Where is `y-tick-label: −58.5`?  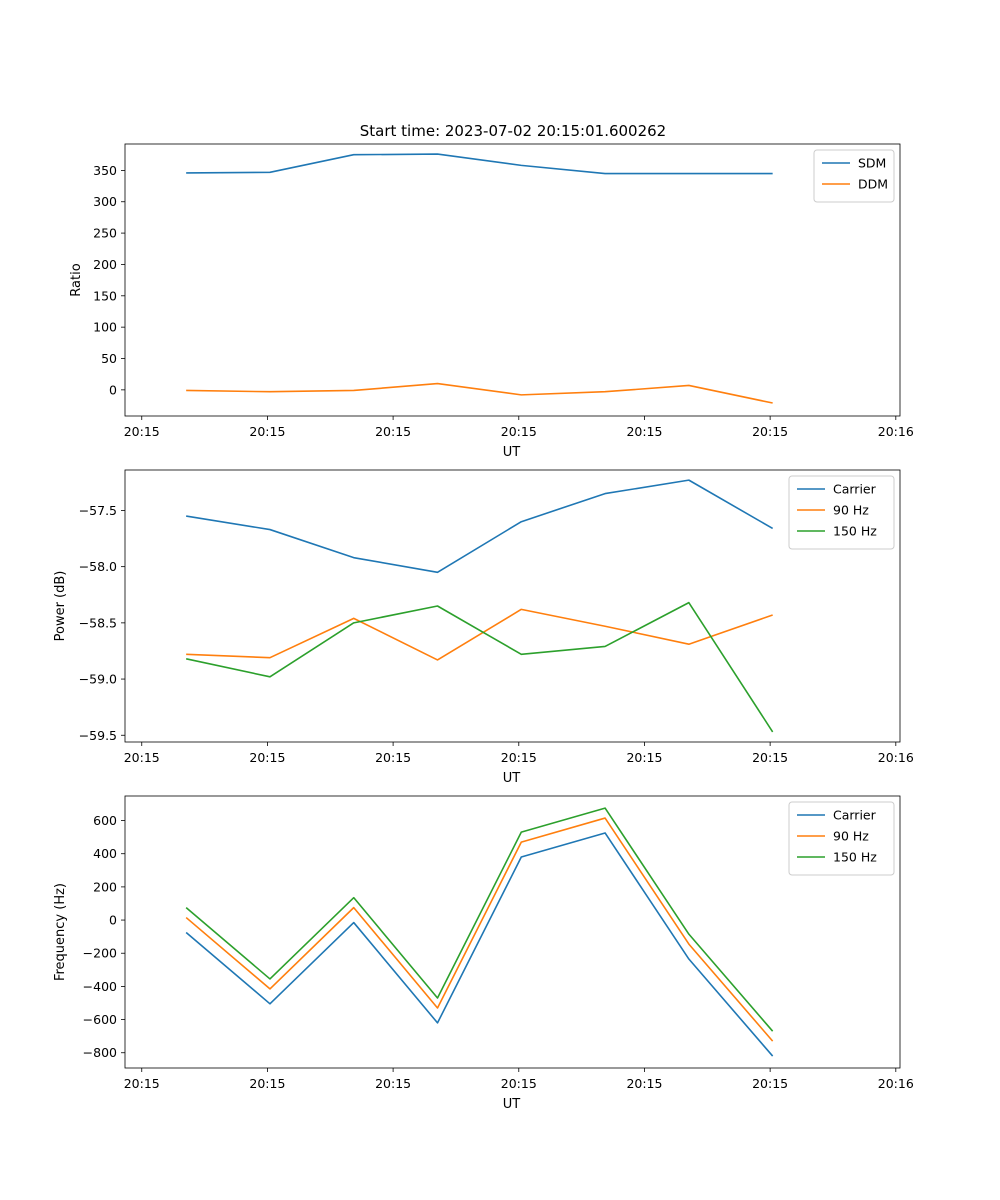 y-tick-label: −58.5 is located at coordinates (98, 622).